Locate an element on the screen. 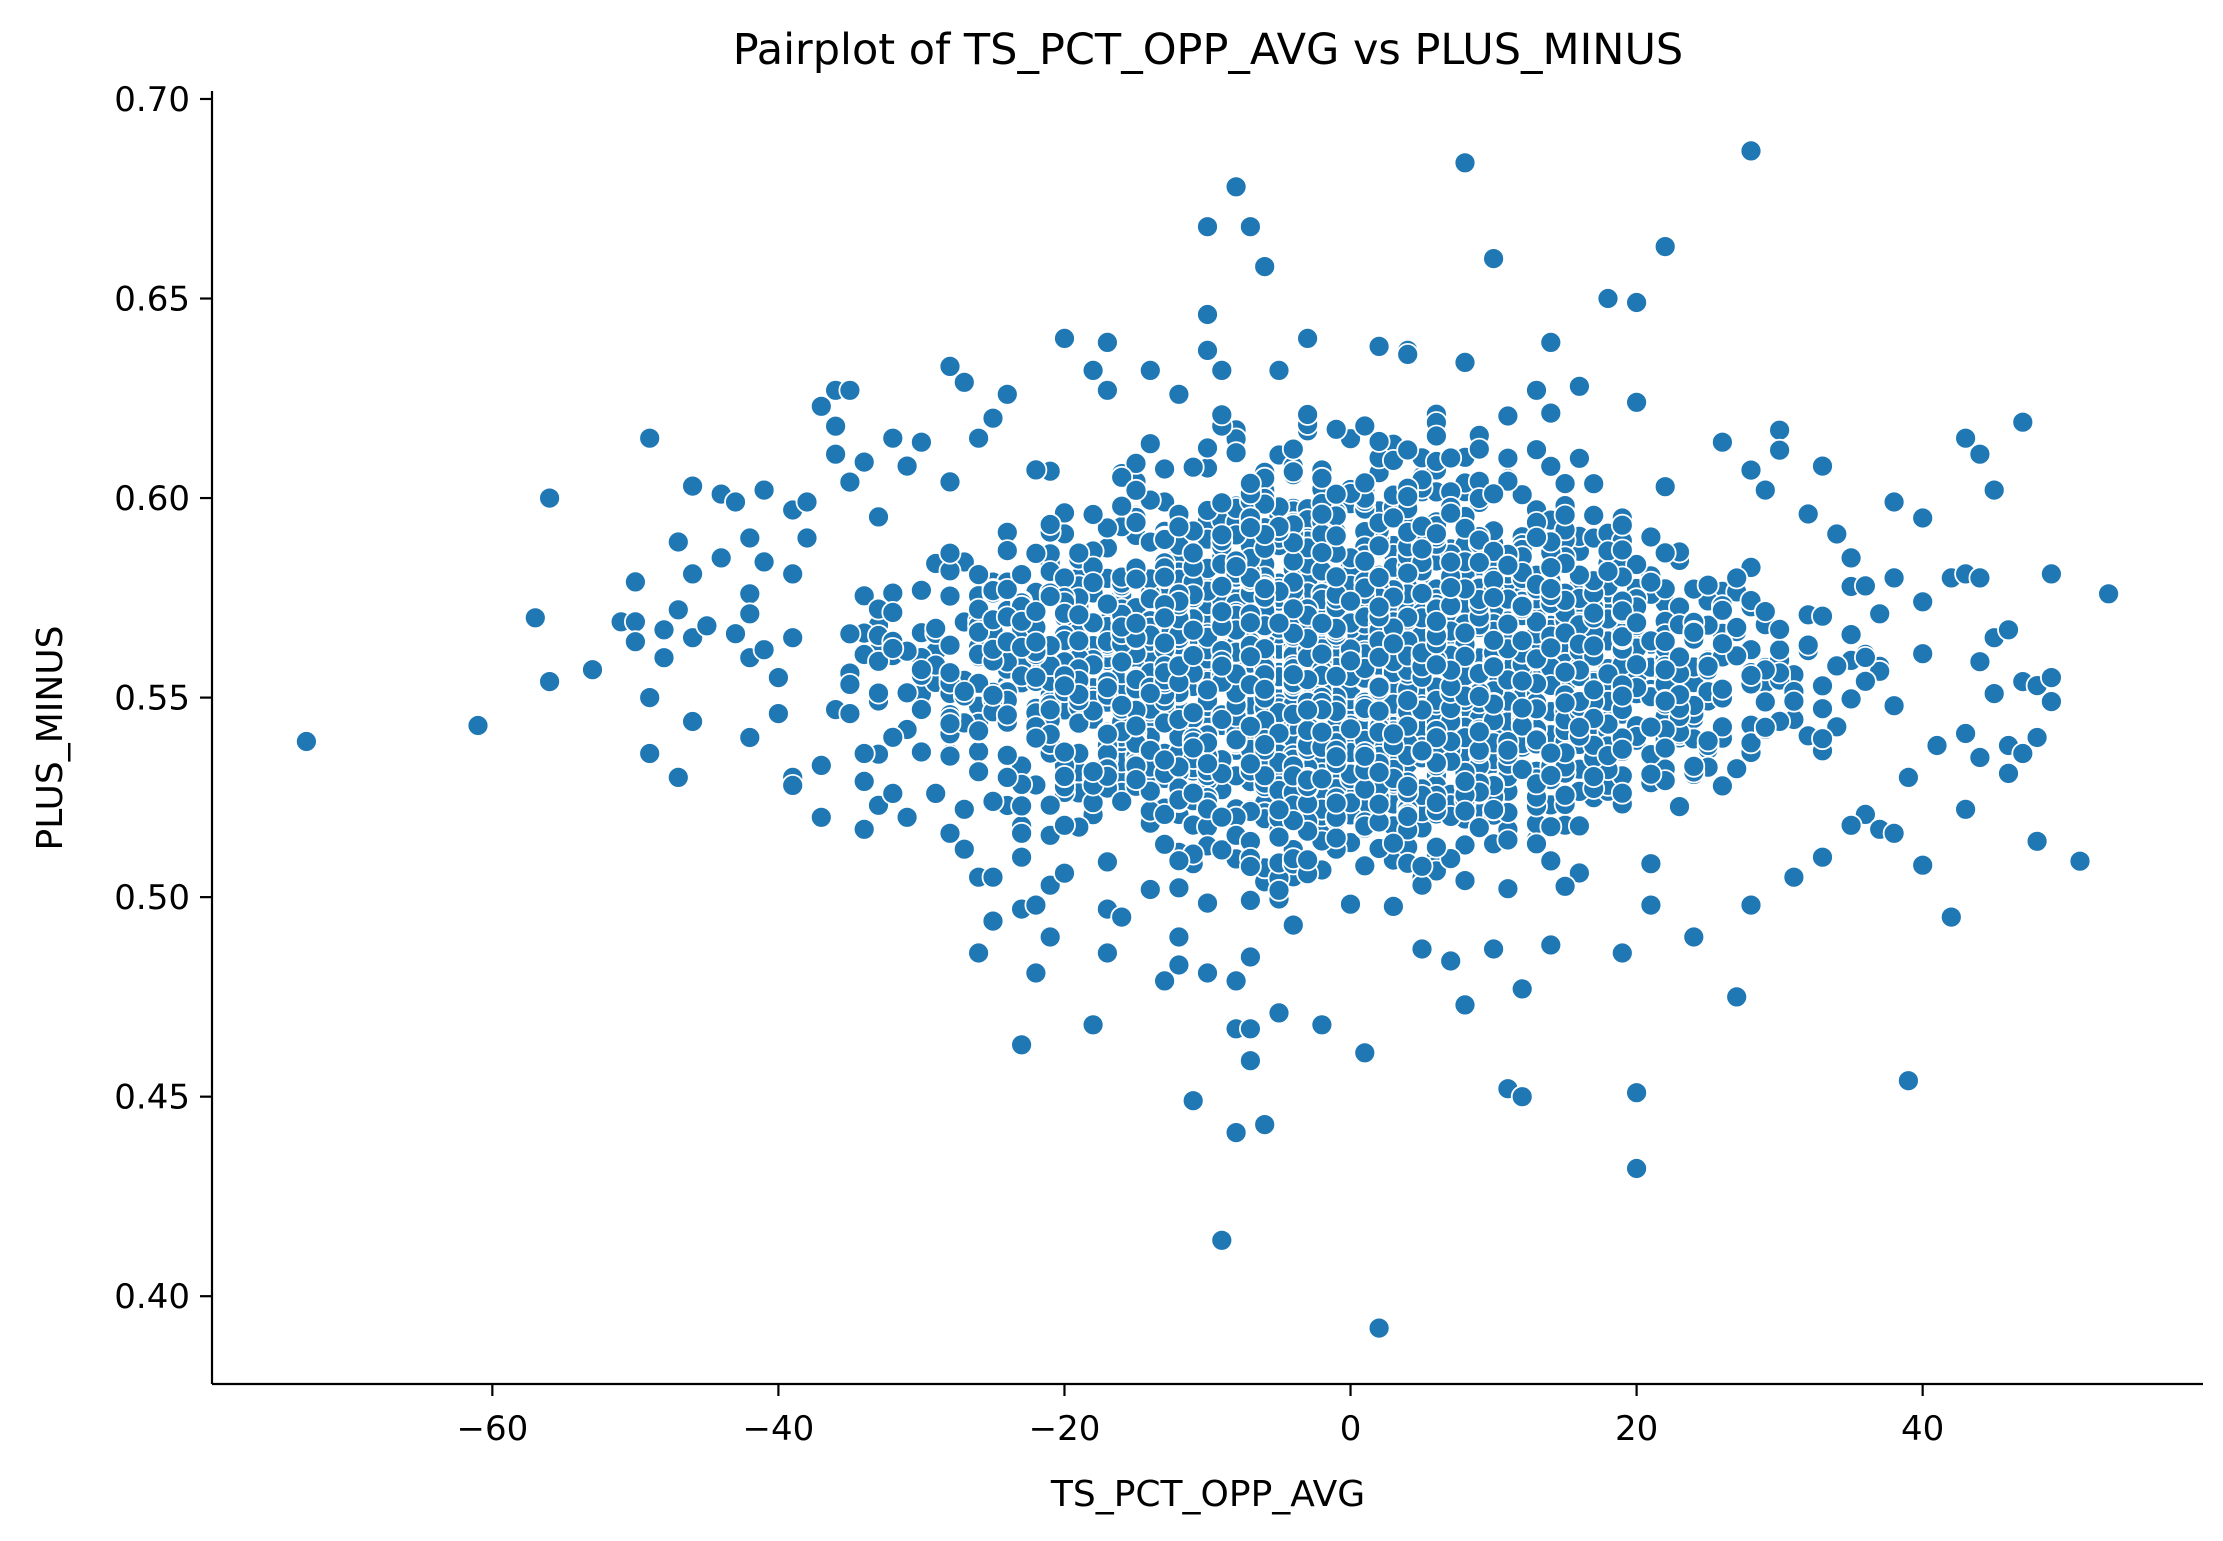 The height and width of the screenshot is (1541, 2223). x-tick-label: 40 is located at coordinates (1922, 1429).